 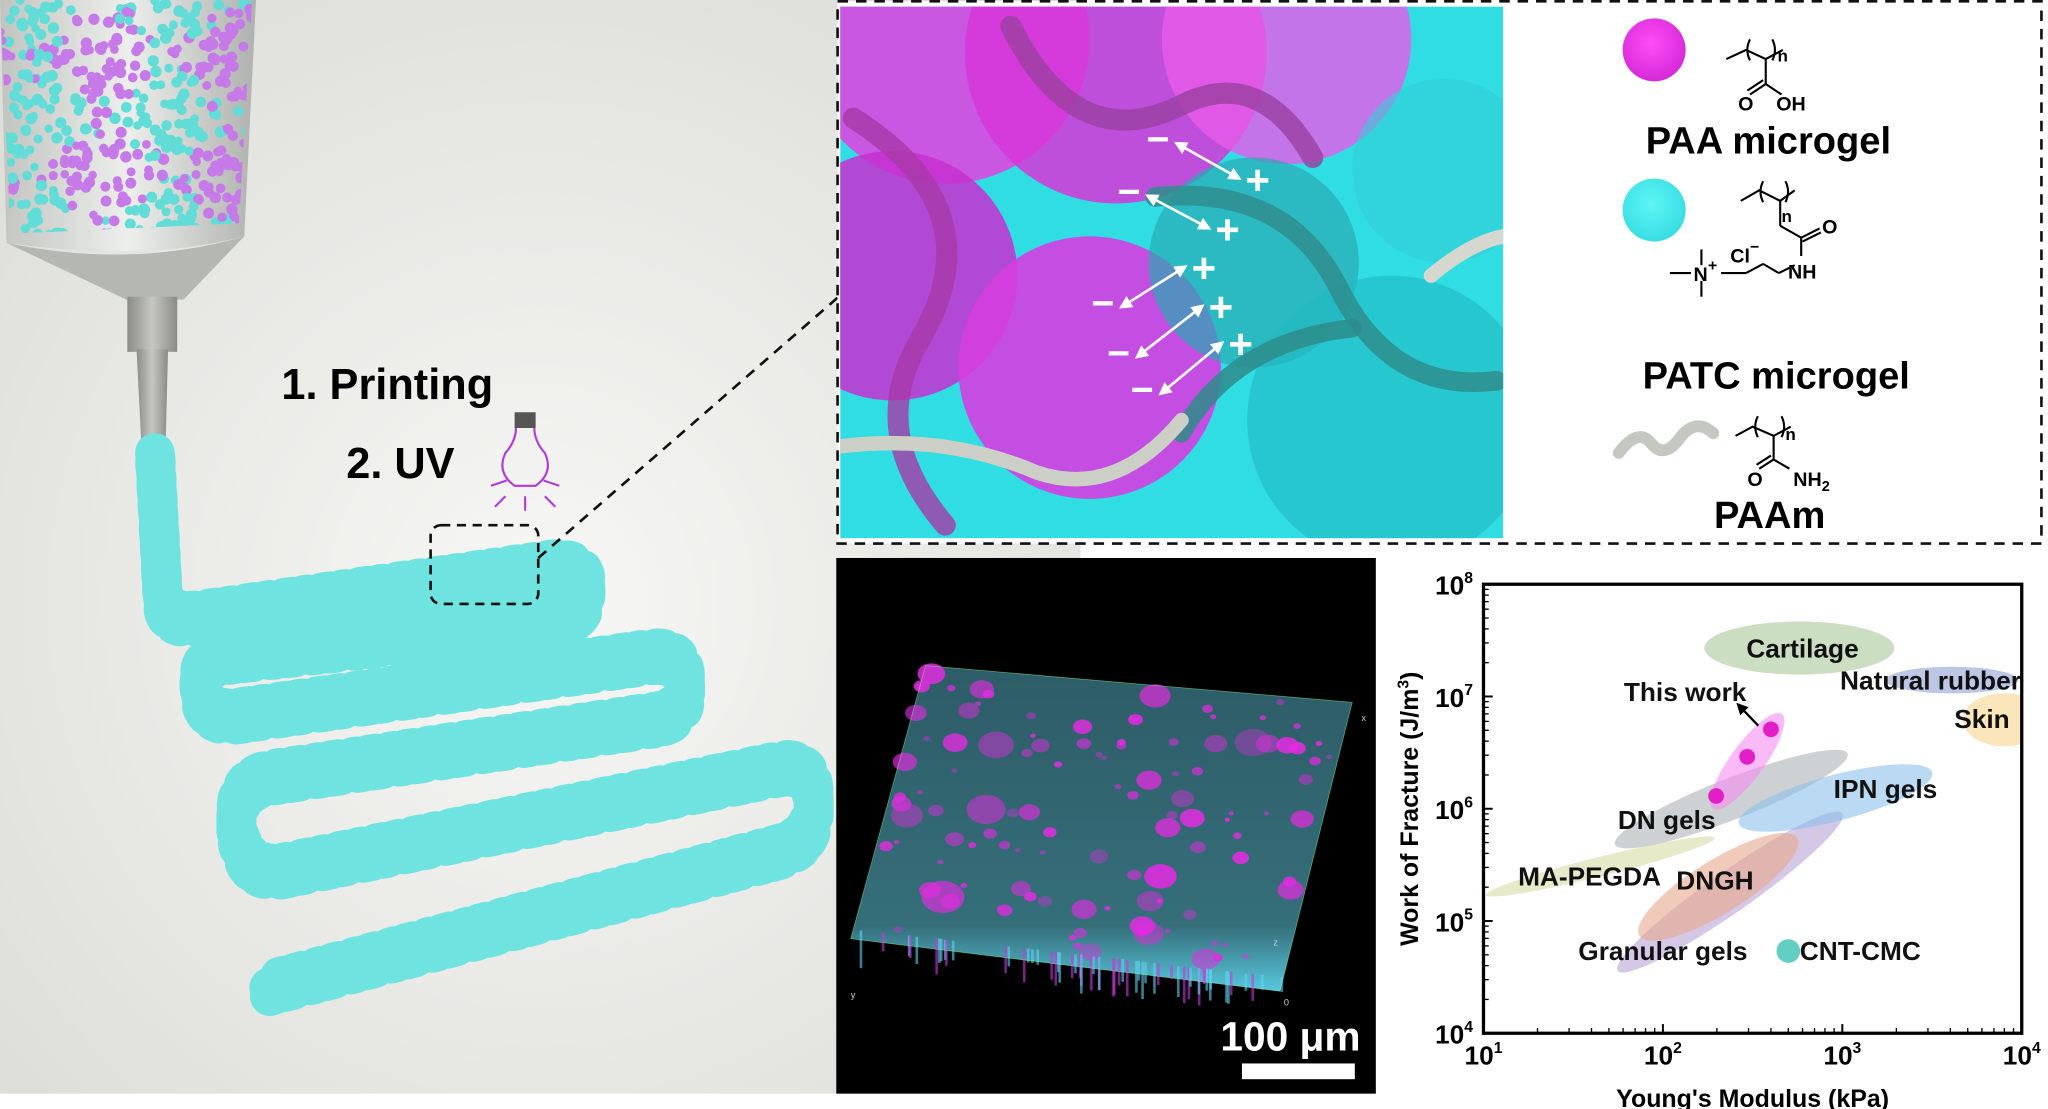 I want to click on zoom-region-box, so click(x=484, y=564).